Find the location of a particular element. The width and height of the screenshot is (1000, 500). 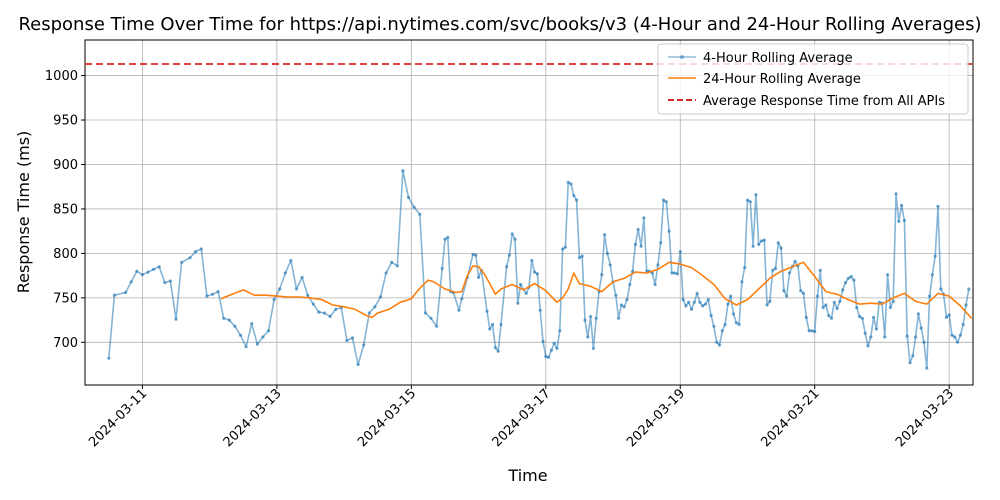

y-tick-label: 1000 is located at coordinates (61, 76).